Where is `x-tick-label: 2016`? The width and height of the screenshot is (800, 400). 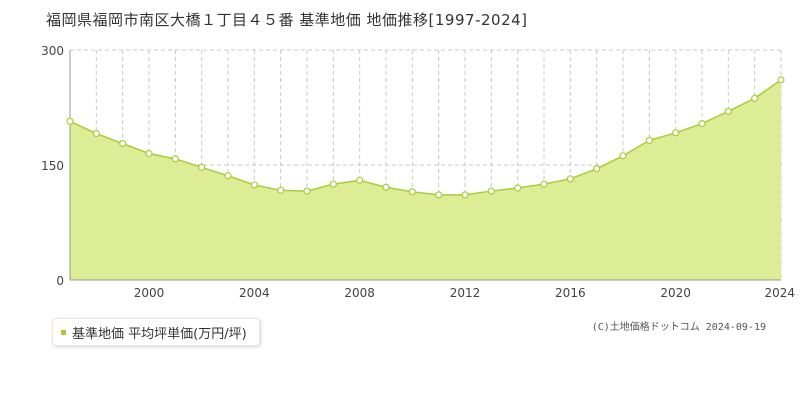 x-tick-label: 2016 is located at coordinates (570, 293).